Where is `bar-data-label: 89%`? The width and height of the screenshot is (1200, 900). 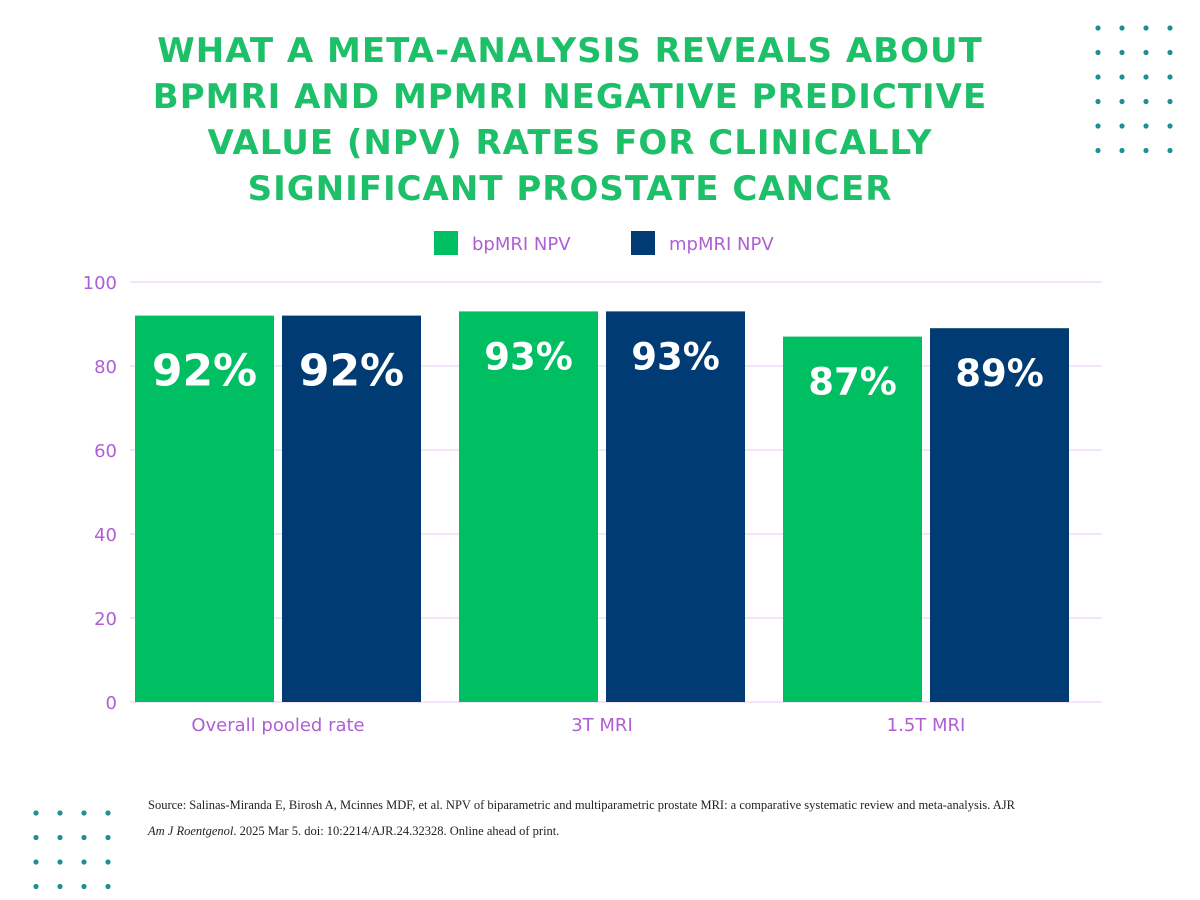 bar-data-label: 89% is located at coordinates (999, 373).